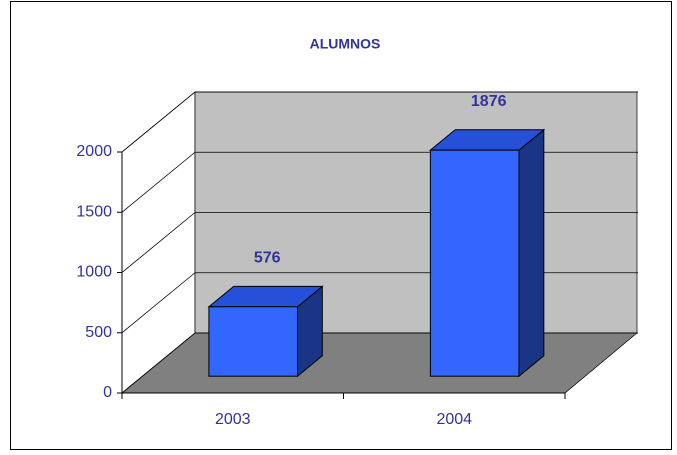 This screenshot has height=455, width=677. I want to click on y-tick-label: 500, so click(98, 332).